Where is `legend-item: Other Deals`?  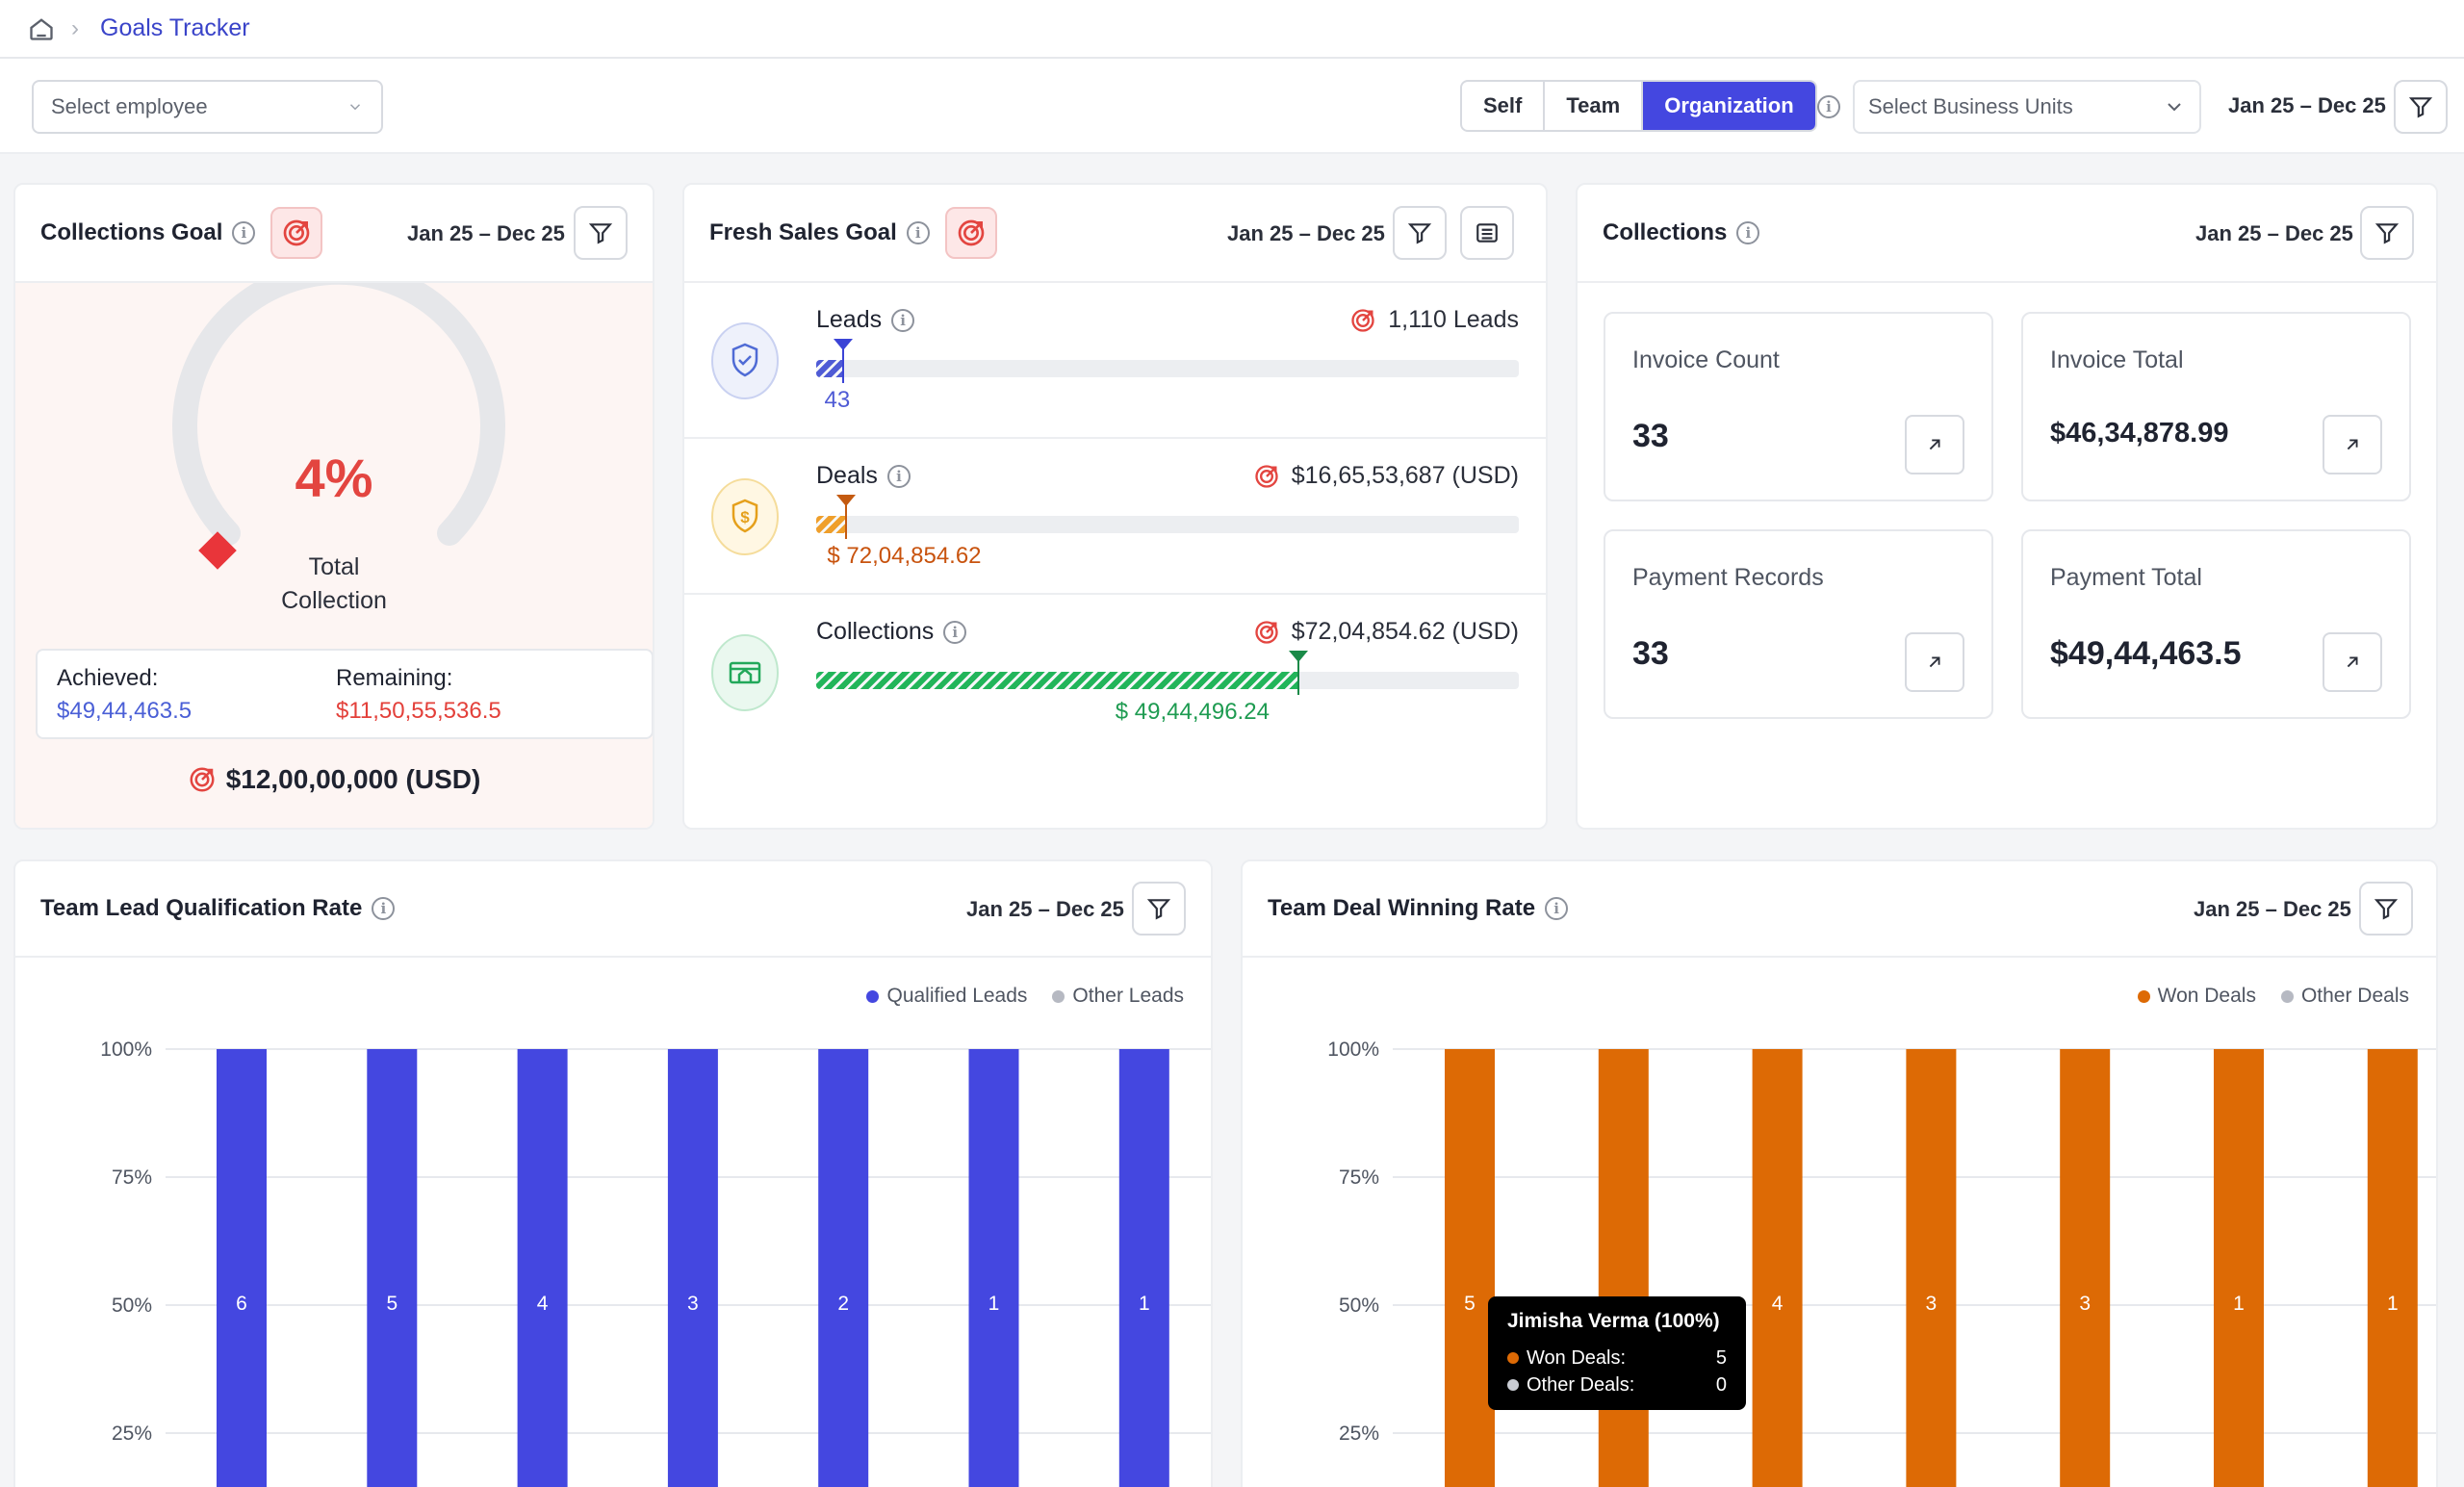 legend-item: Other Deals is located at coordinates (2344, 996).